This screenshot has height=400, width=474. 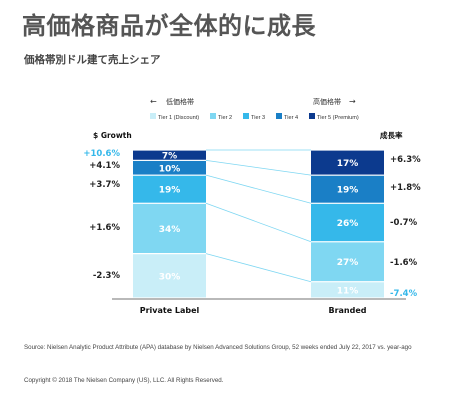 What do you see at coordinates (291, 118) in the screenshot?
I see `legend-label: Tier 4` at bounding box center [291, 118].